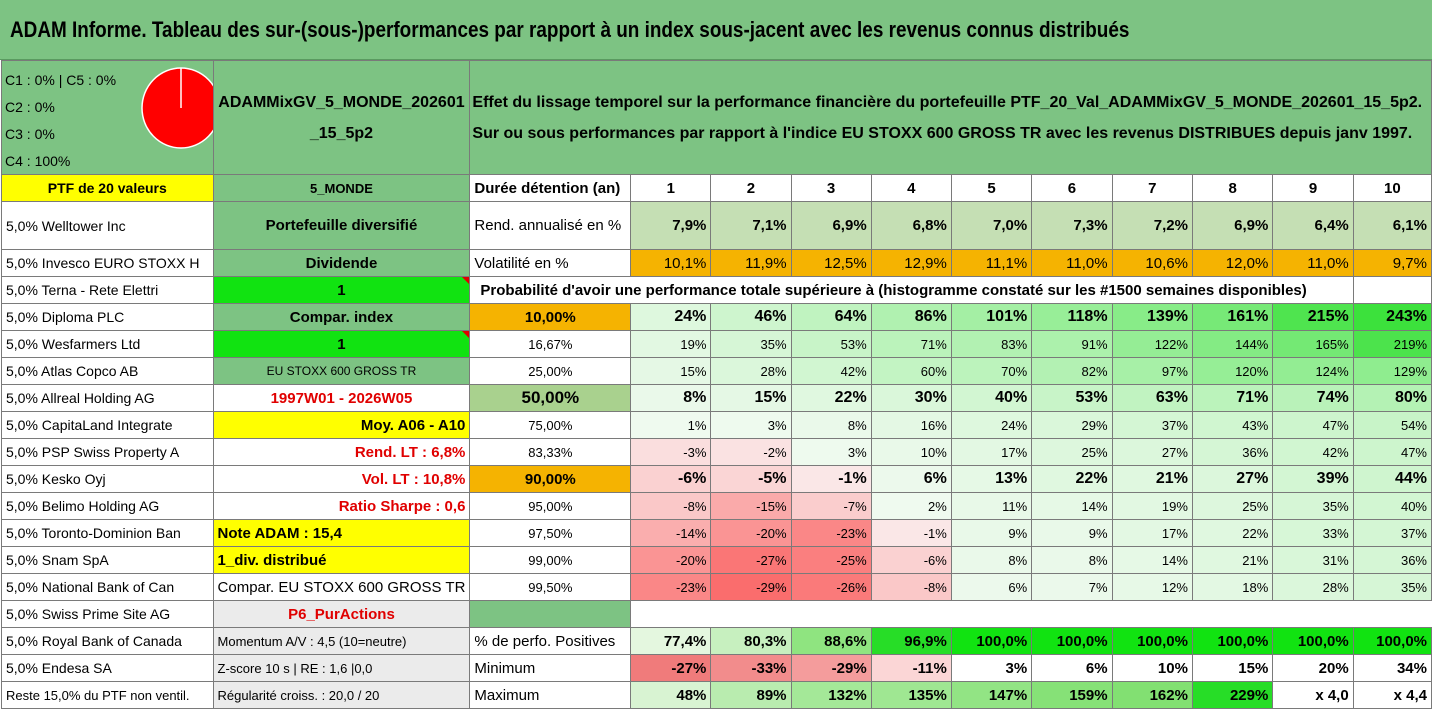 This screenshot has width=1432, height=717. What do you see at coordinates (1392, 587) in the screenshot?
I see `proba-value: 35%` at bounding box center [1392, 587].